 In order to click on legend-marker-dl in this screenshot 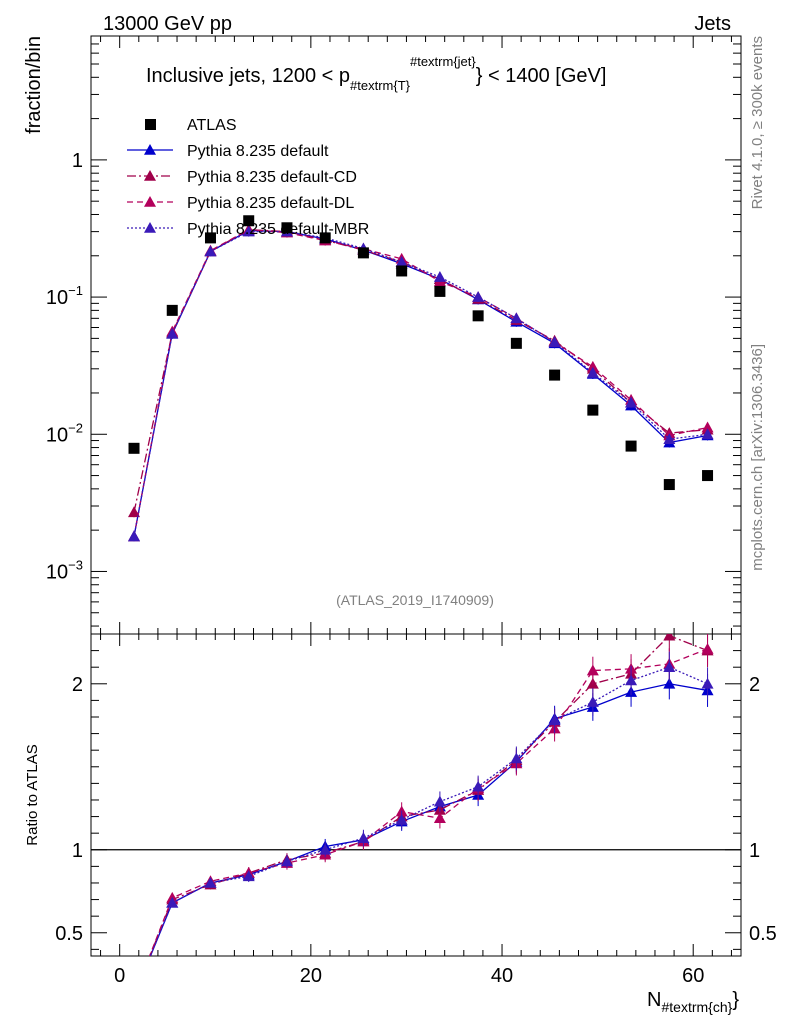, I will do `click(150, 201)`.